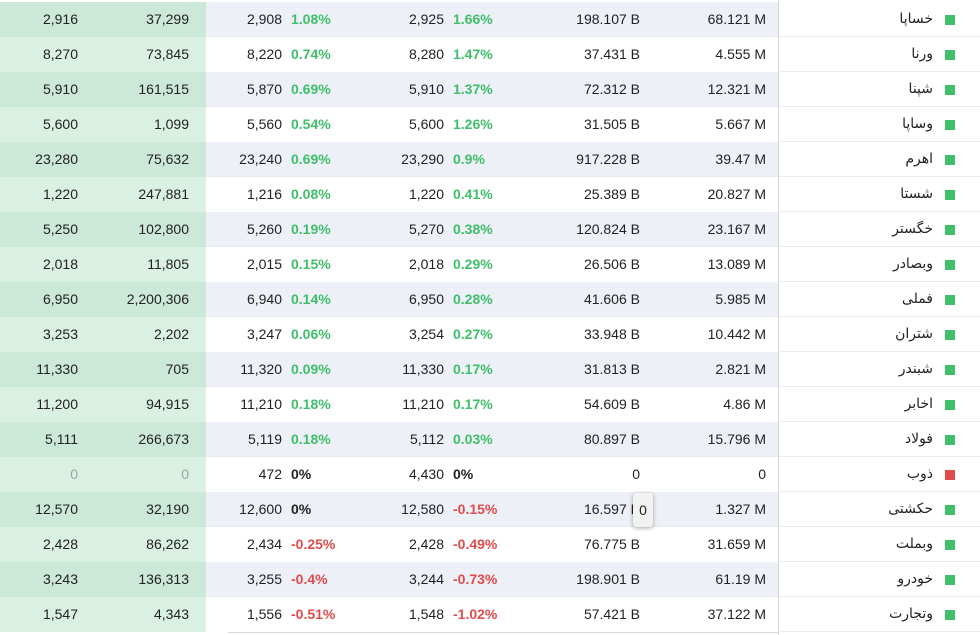  Describe the element at coordinates (490, 474) in the screenshot. I see `table-row: 0 0 472 0% 4,430 0% 0 0 ذوب` at that location.